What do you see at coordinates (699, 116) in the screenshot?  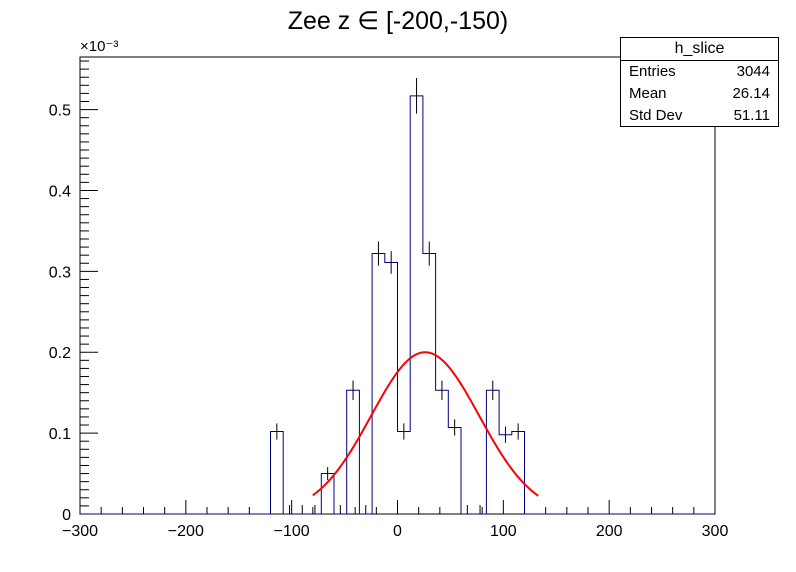 I see `stats-row-stddev: Std Dev 51.11` at bounding box center [699, 116].